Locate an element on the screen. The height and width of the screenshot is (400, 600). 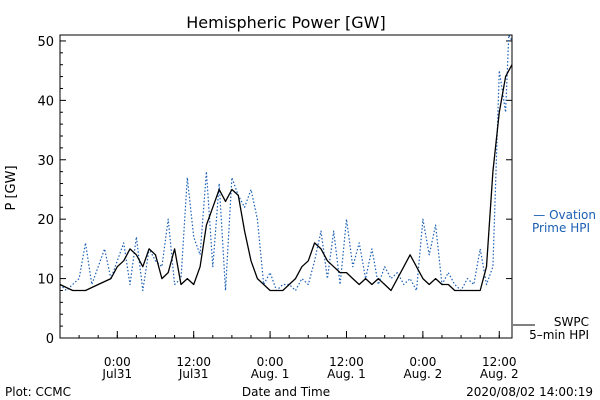
chart-title: Hemispheric Power [GW] is located at coordinates (285, 22).